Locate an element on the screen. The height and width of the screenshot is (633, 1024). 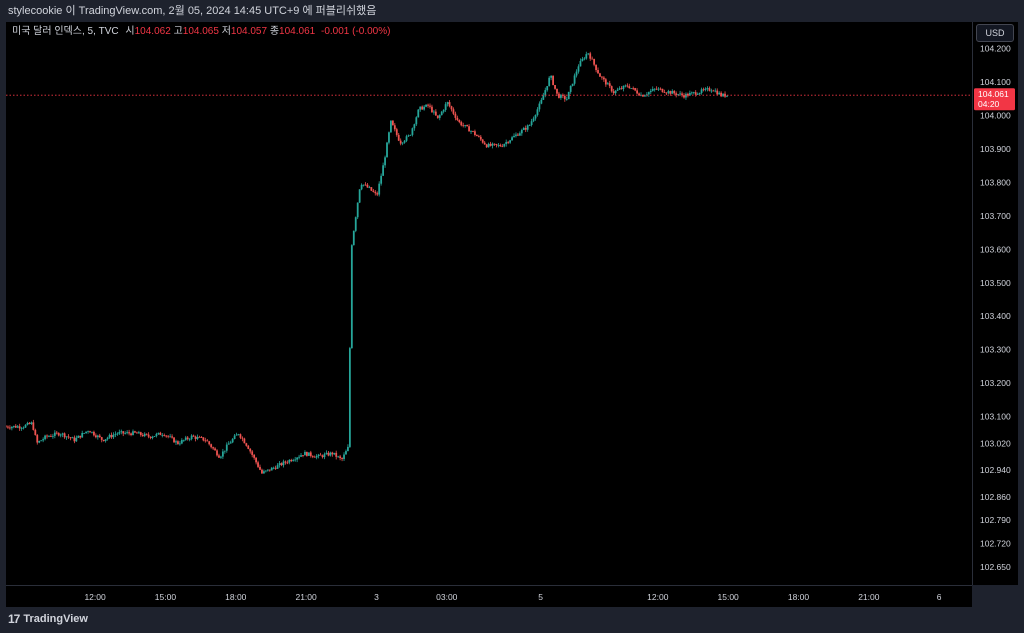
y-tick-label: 102.720 is located at coordinates (995, 544).